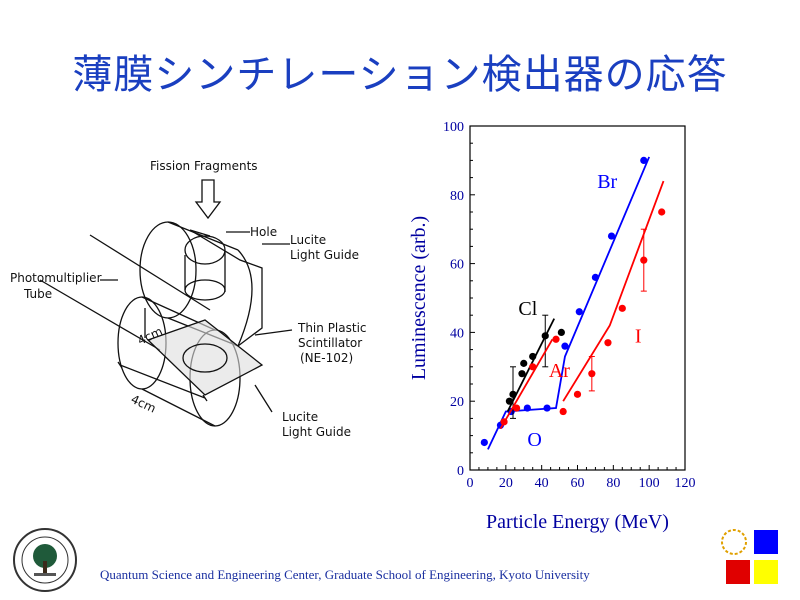 This screenshot has height=600, width=800. What do you see at coordinates (324, 255) in the screenshot?
I see `label-light-guide-top: Light Guide` at bounding box center [324, 255].